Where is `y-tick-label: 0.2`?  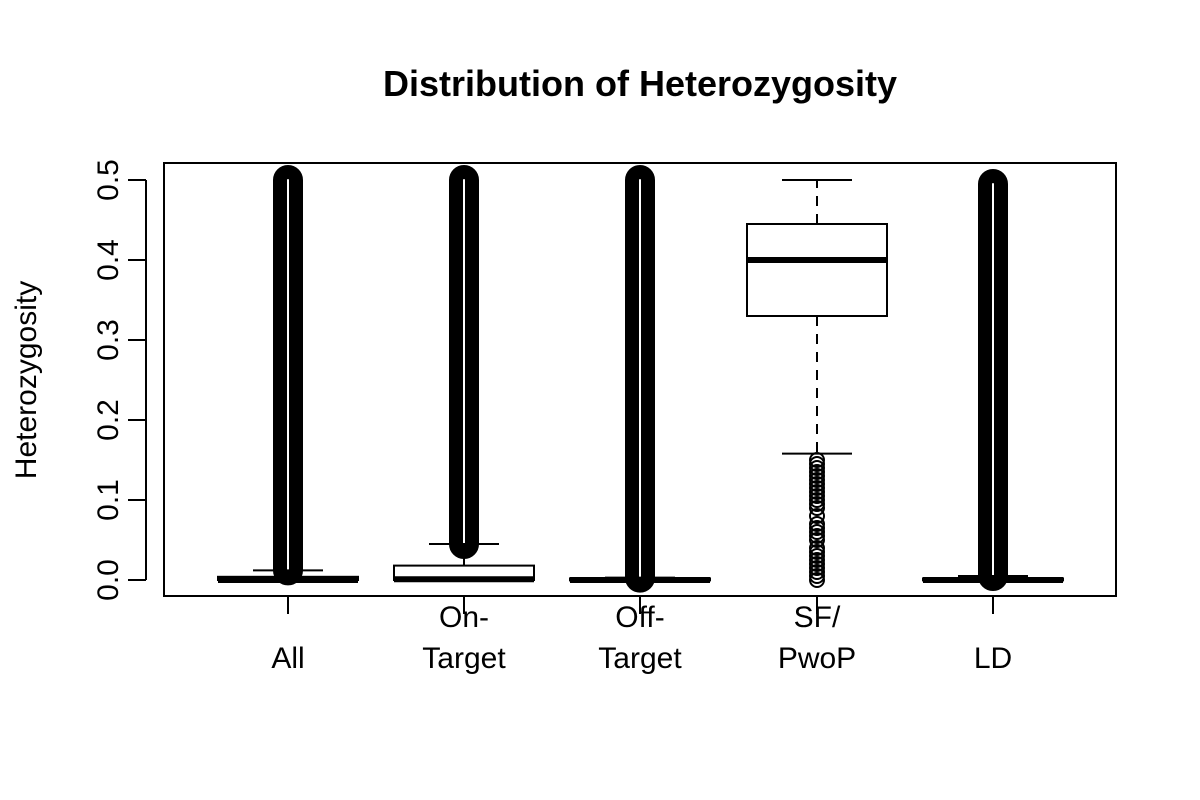
y-tick-label: 0.2 is located at coordinates (108, 420).